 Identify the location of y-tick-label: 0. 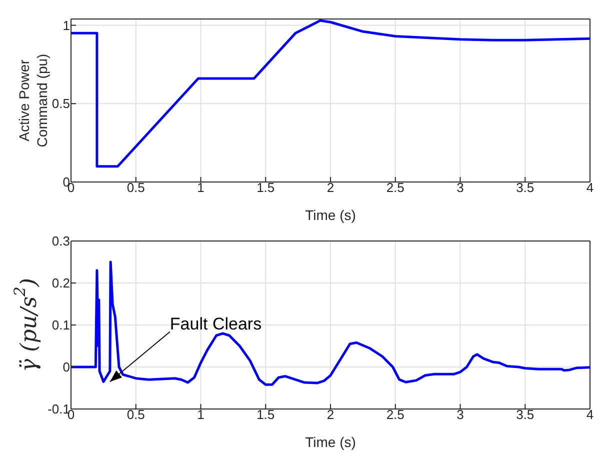
(66, 367).